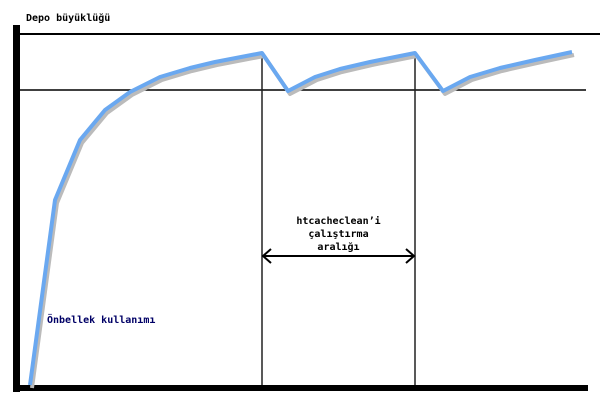  I want to click on y-axis, so click(16, 208).